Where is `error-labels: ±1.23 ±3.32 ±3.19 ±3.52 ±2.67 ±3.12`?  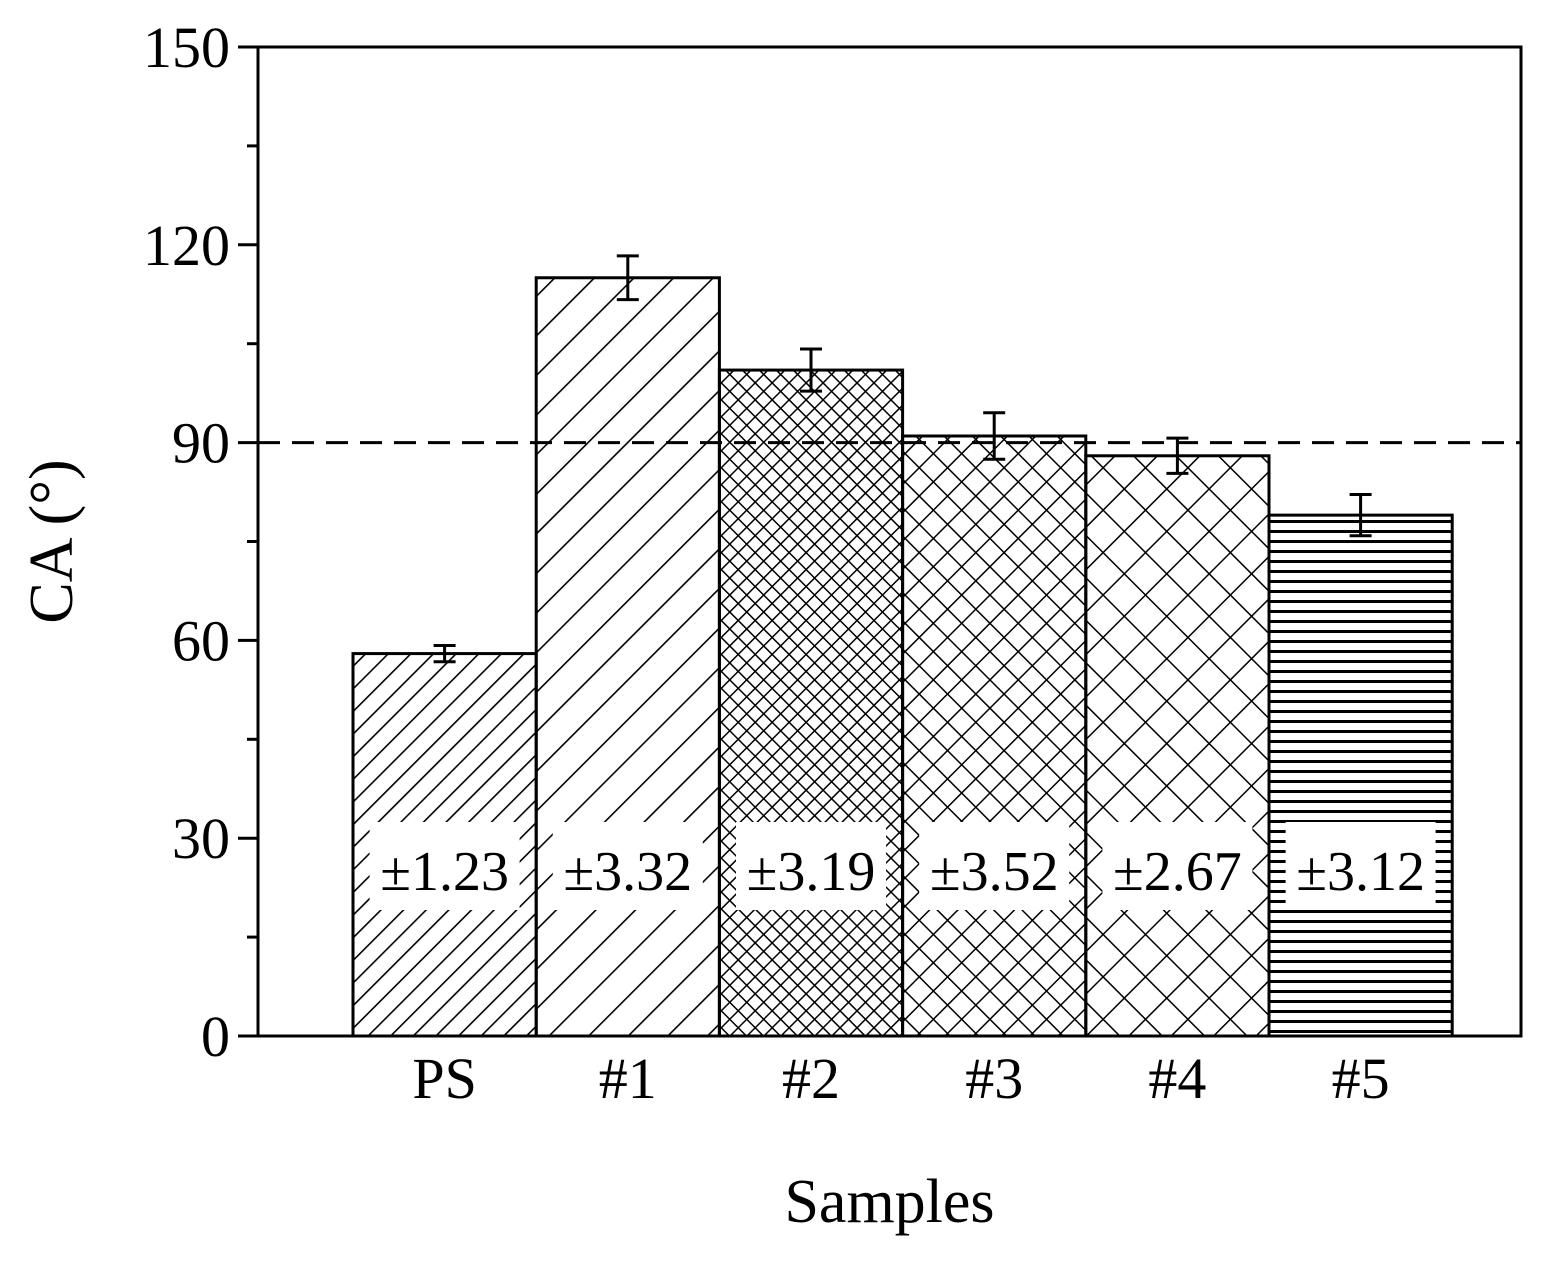 error-labels: ±1.23 ±3.32 ±3.19 ±3.52 ±2.67 ±3.12 is located at coordinates (902, 866).